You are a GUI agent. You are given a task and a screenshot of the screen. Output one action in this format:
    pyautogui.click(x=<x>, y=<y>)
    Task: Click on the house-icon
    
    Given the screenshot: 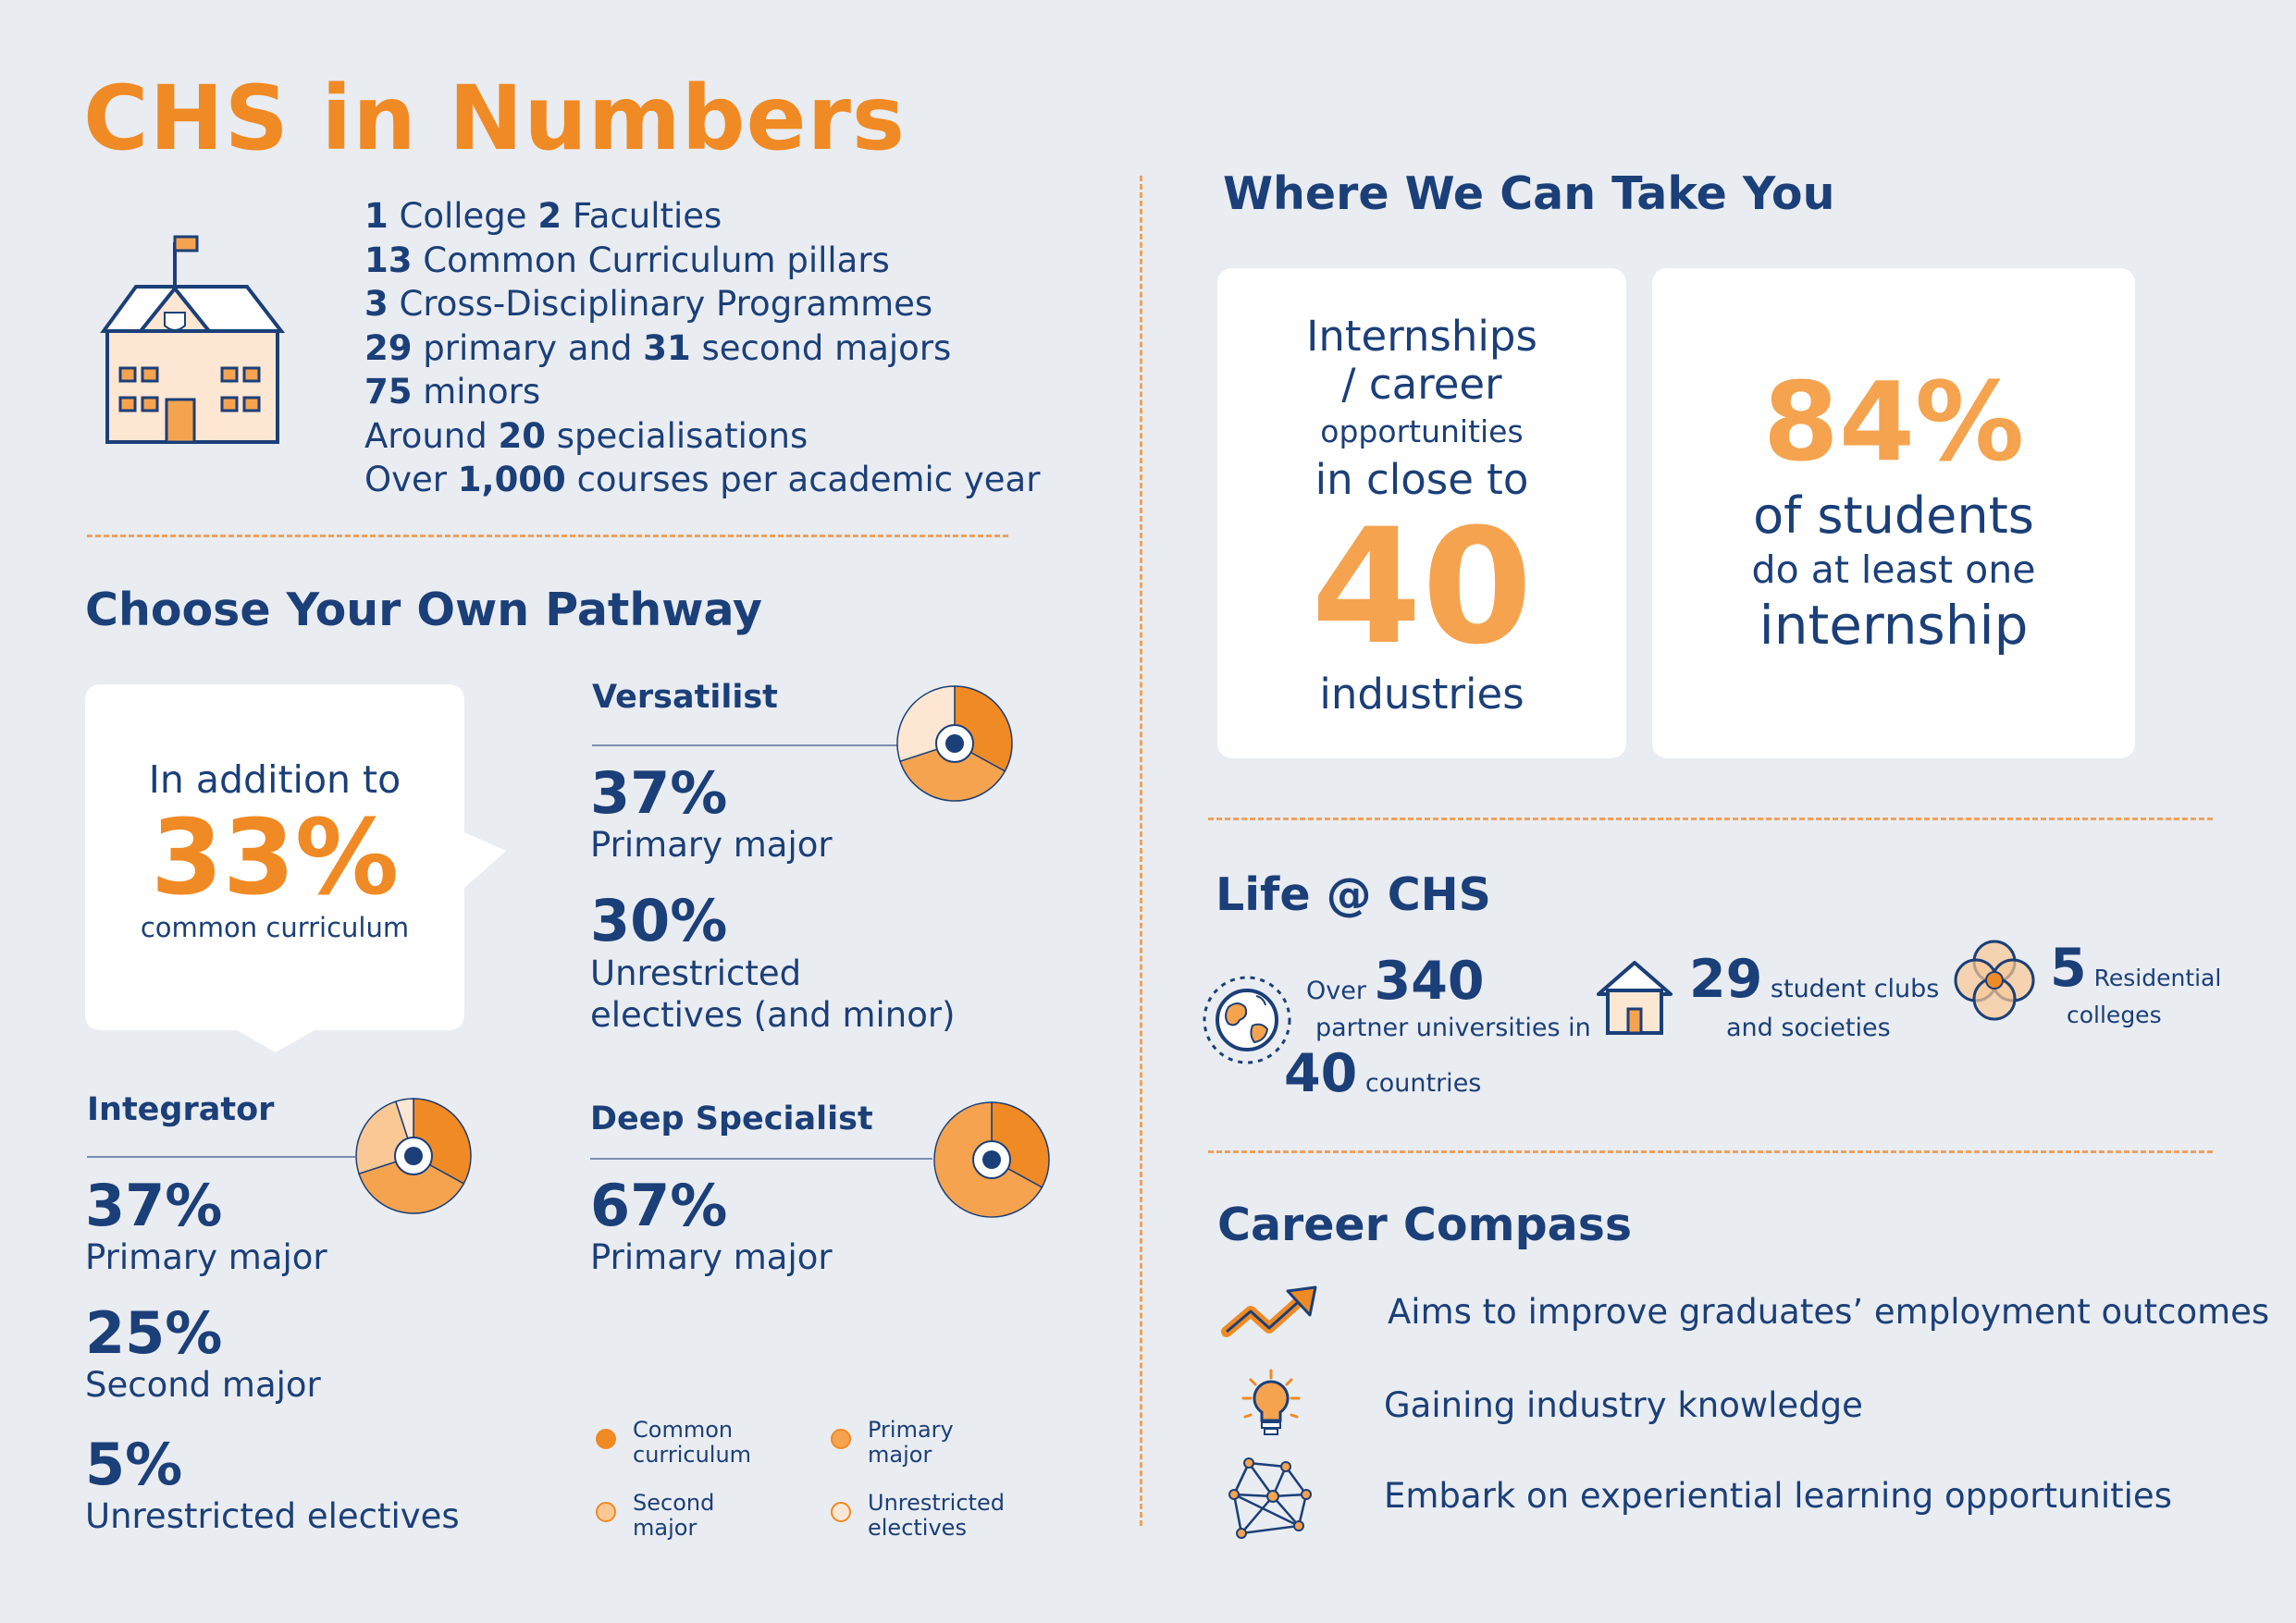 What is the action you would take?
    pyautogui.click(x=1635, y=998)
    